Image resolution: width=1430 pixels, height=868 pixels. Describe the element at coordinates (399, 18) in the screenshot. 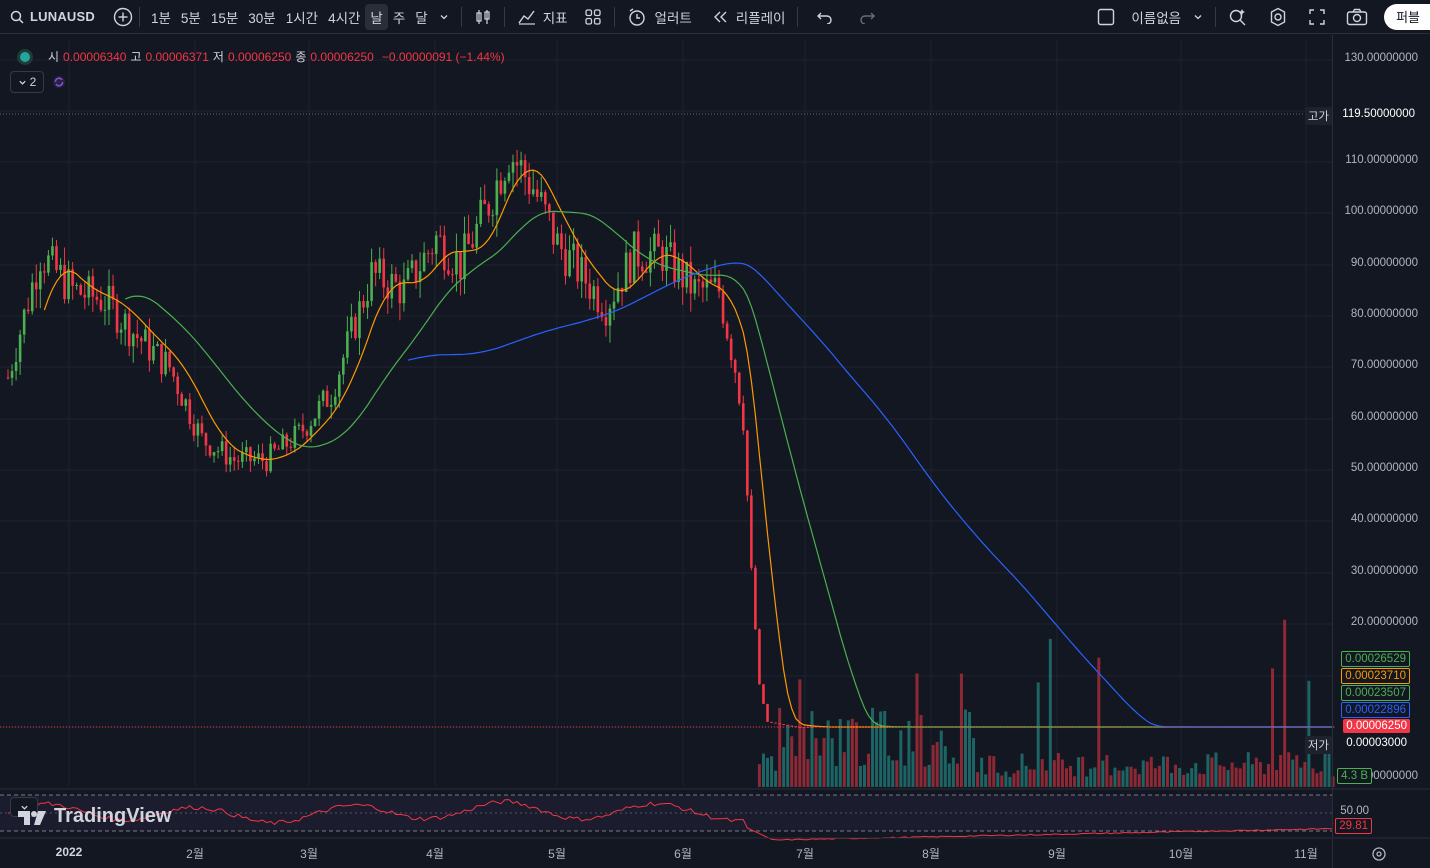

I see `interval-button: 주` at that location.